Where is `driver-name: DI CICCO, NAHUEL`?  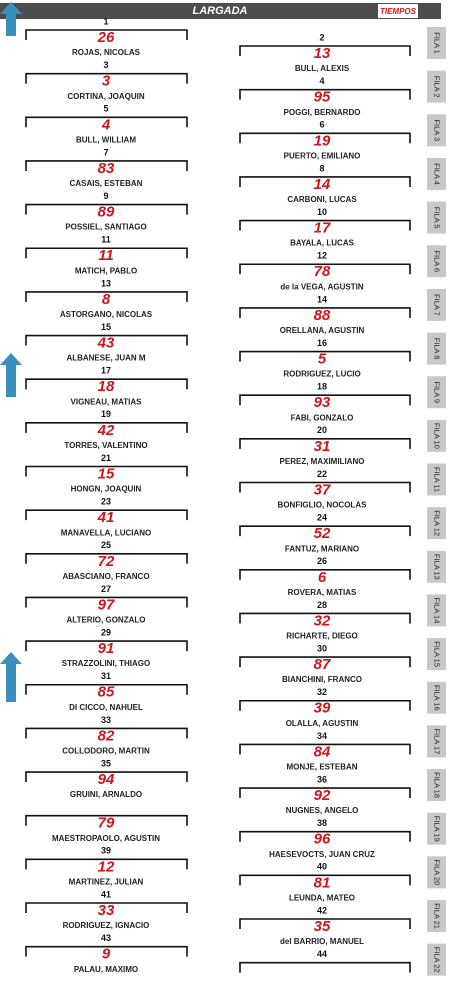
driver-name: DI CICCO, NAHUEL is located at coordinates (106, 707).